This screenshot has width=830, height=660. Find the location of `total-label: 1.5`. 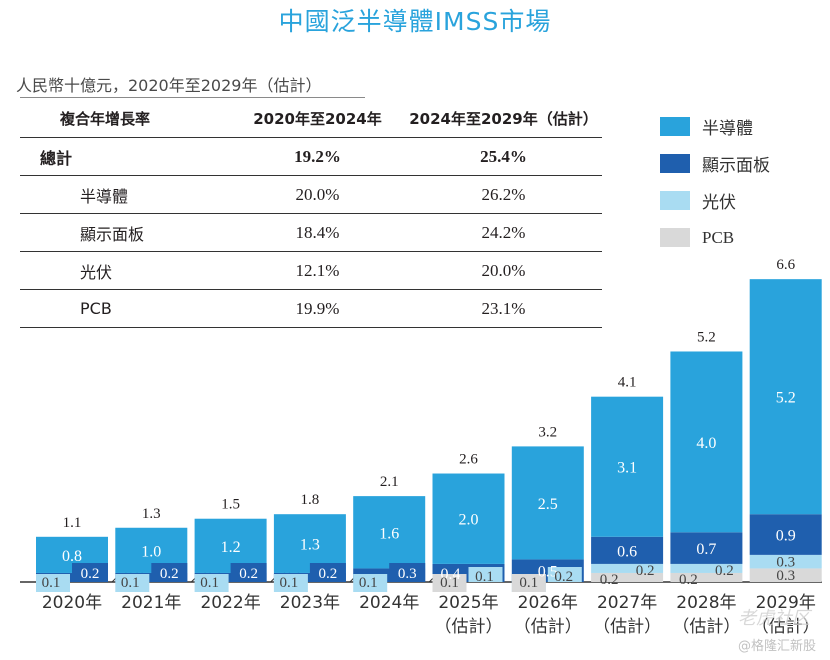

total-label: 1.5 is located at coordinates (230, 505).